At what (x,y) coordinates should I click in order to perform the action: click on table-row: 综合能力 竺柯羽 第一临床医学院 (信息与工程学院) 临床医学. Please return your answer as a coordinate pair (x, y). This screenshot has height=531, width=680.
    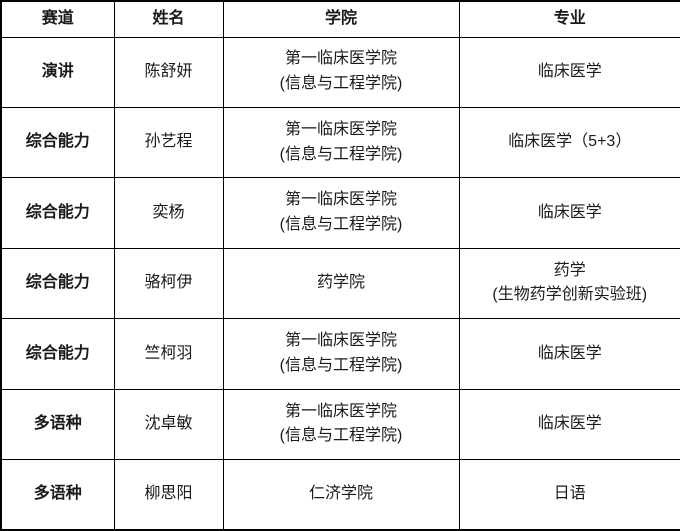
    Looking at the image, I should click on (340, 354).